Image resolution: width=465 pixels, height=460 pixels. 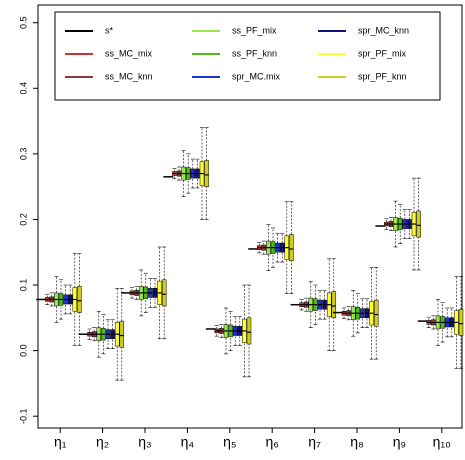 What do you see at coordinates (60, 442) in the screenshot?
I see `x-tick-label: η₁` at bounding box center [60, 442].